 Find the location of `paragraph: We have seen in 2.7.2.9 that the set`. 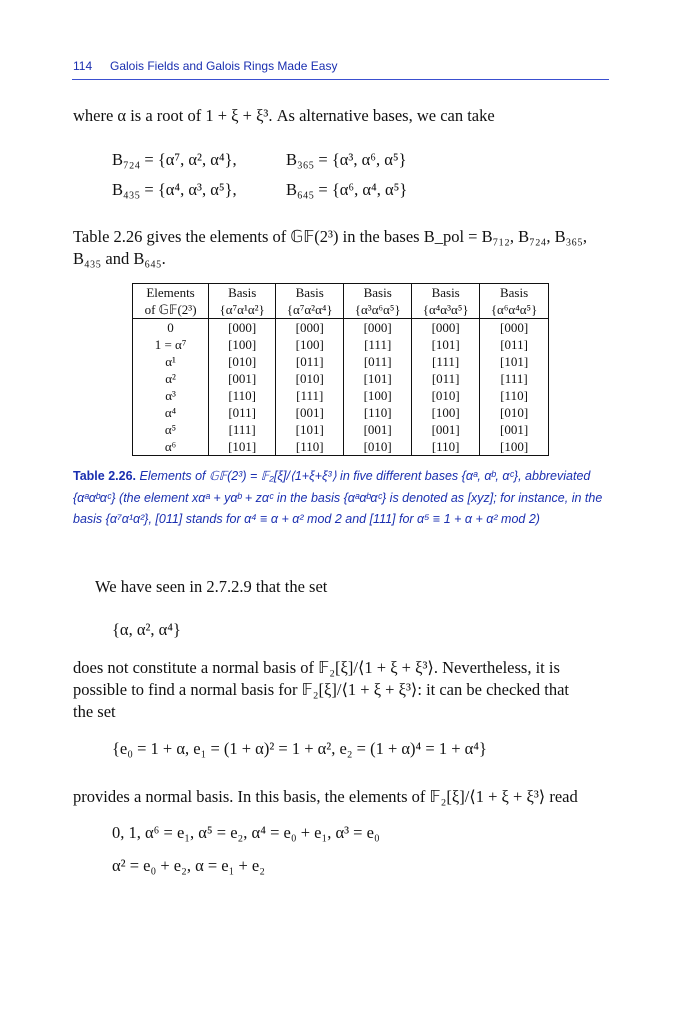

paragraph: We have seen in 2.7.2.9 that the set is located at coordinates (211, 586).